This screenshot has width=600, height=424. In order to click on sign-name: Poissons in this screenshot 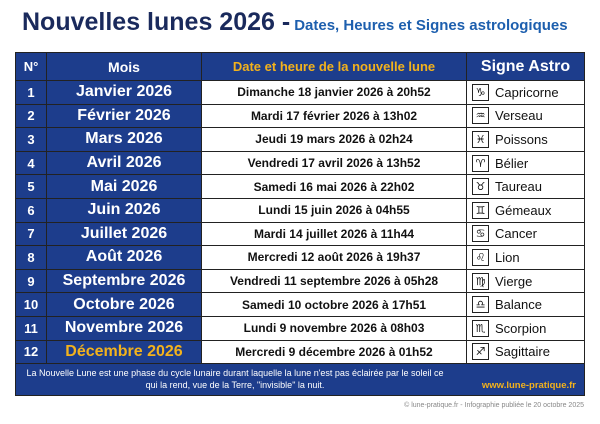, I will do `click(521, 139)`.